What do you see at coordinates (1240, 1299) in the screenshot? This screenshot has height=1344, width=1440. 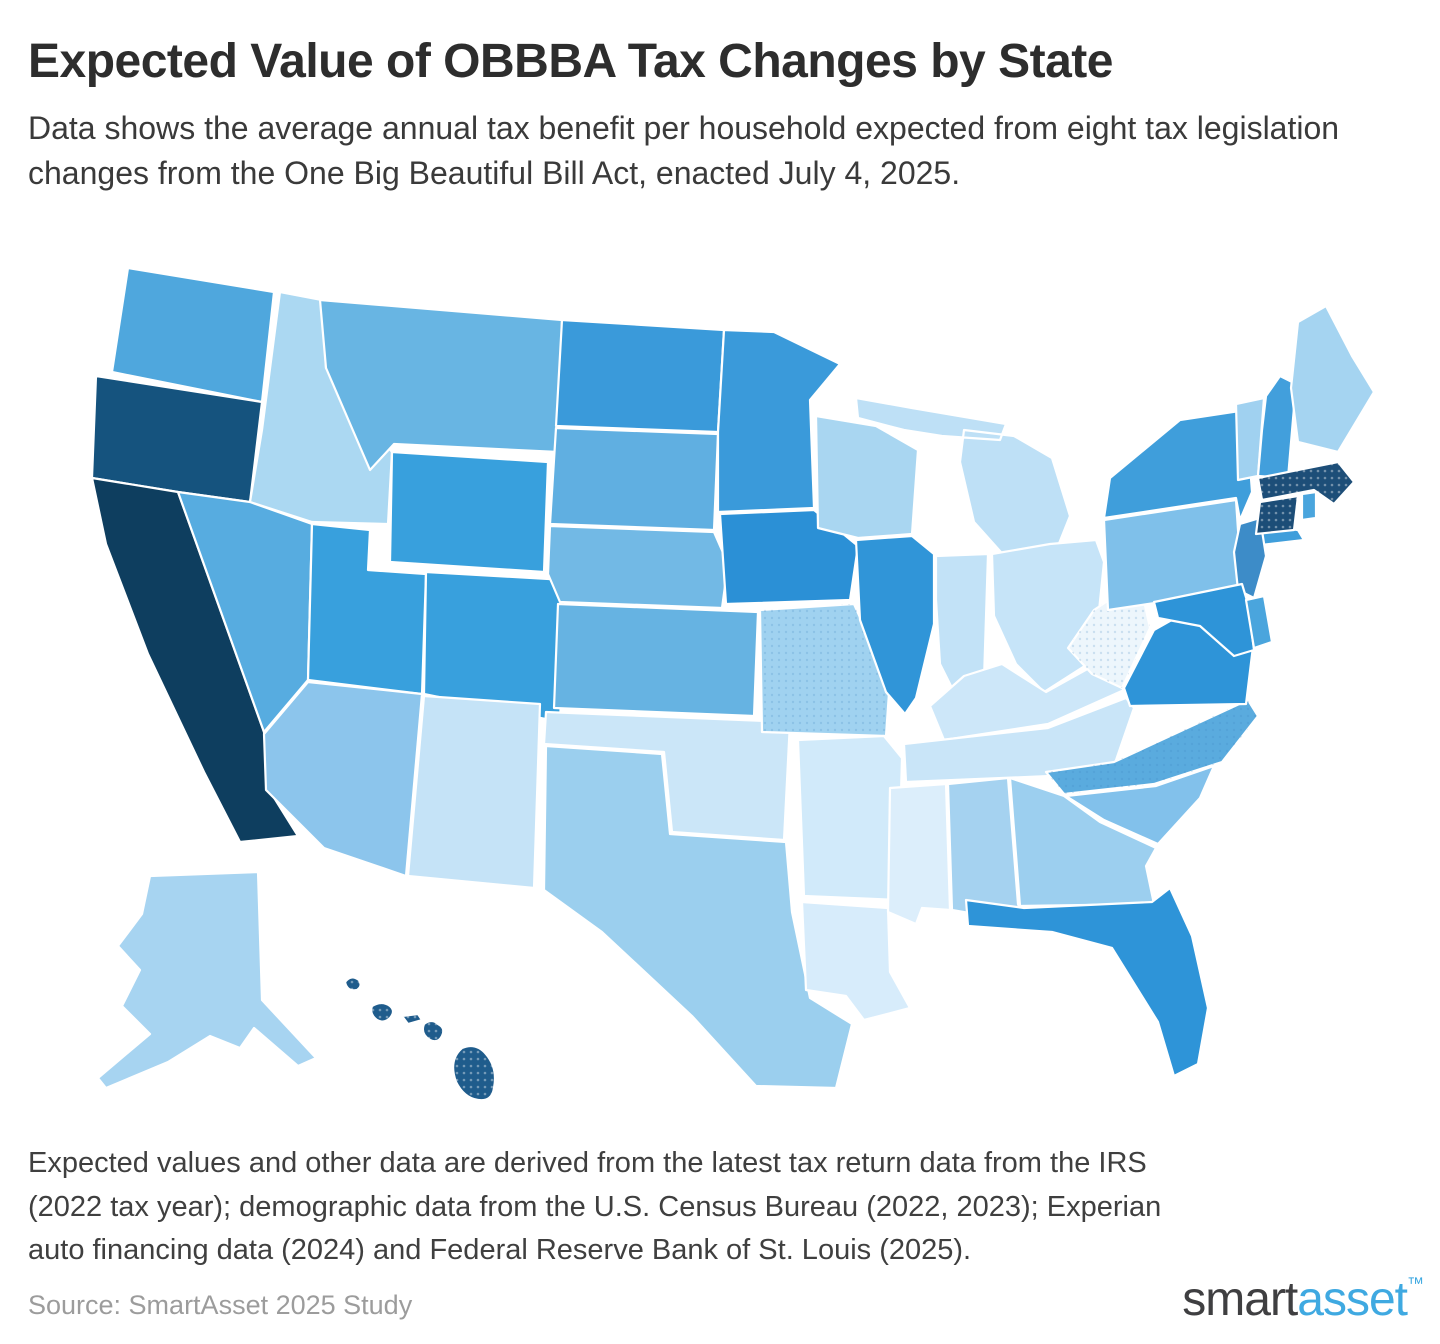 I see `logo-smart: smart` at bounding box center [1240, 1299].